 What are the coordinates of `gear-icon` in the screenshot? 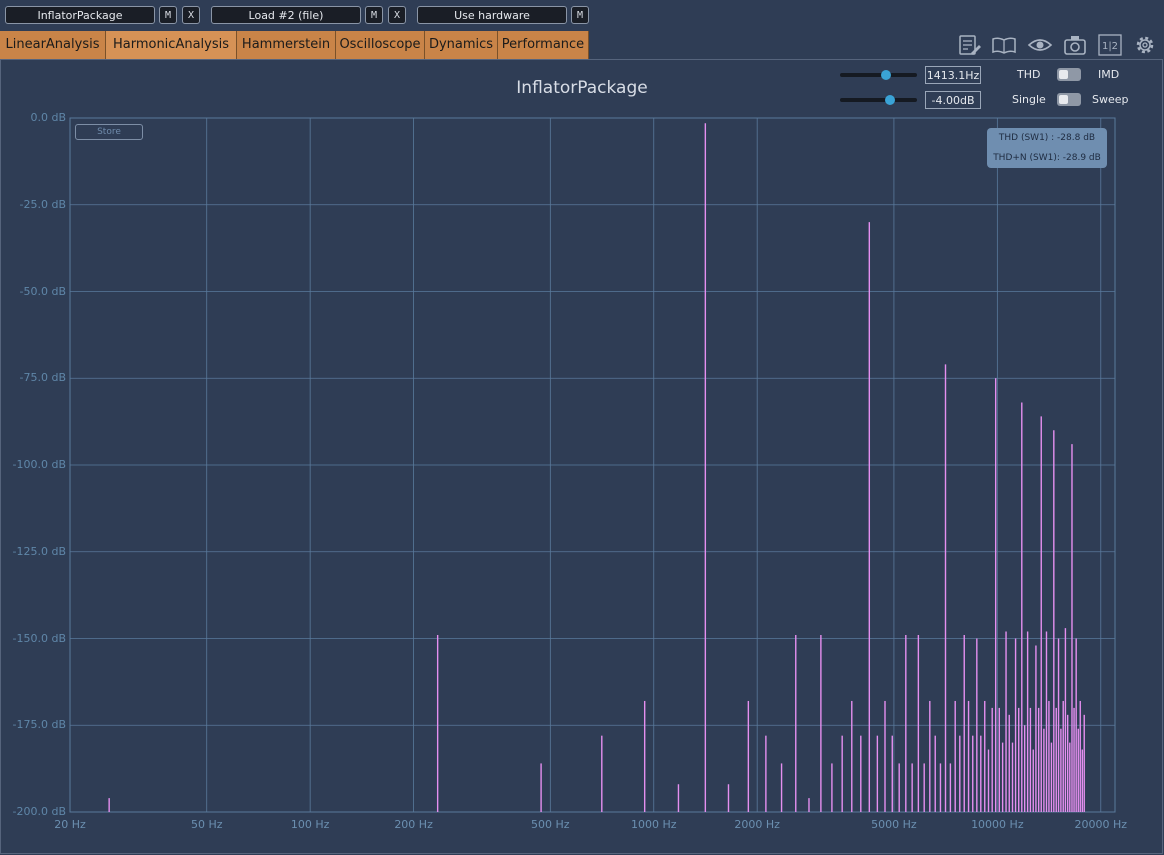 It's located at (1145, 45).